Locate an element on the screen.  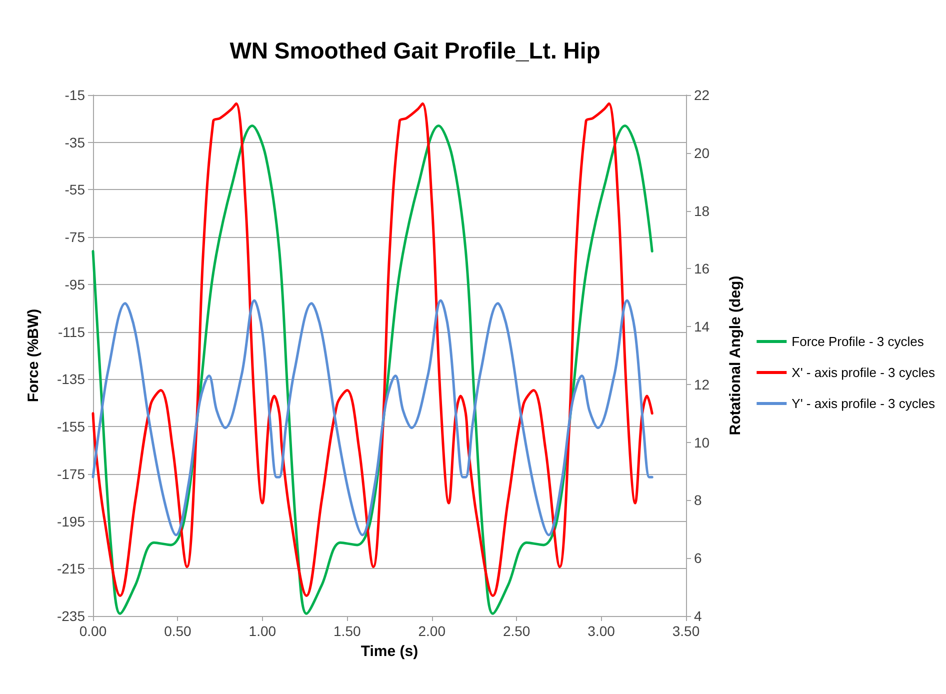
y2-tick-label: 10 is located at coordinates (702, 442).